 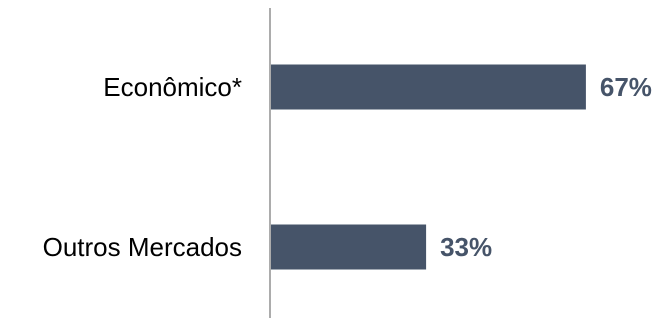 I want to click on category-label-0: Econômico*, so click(x=172, y=87).